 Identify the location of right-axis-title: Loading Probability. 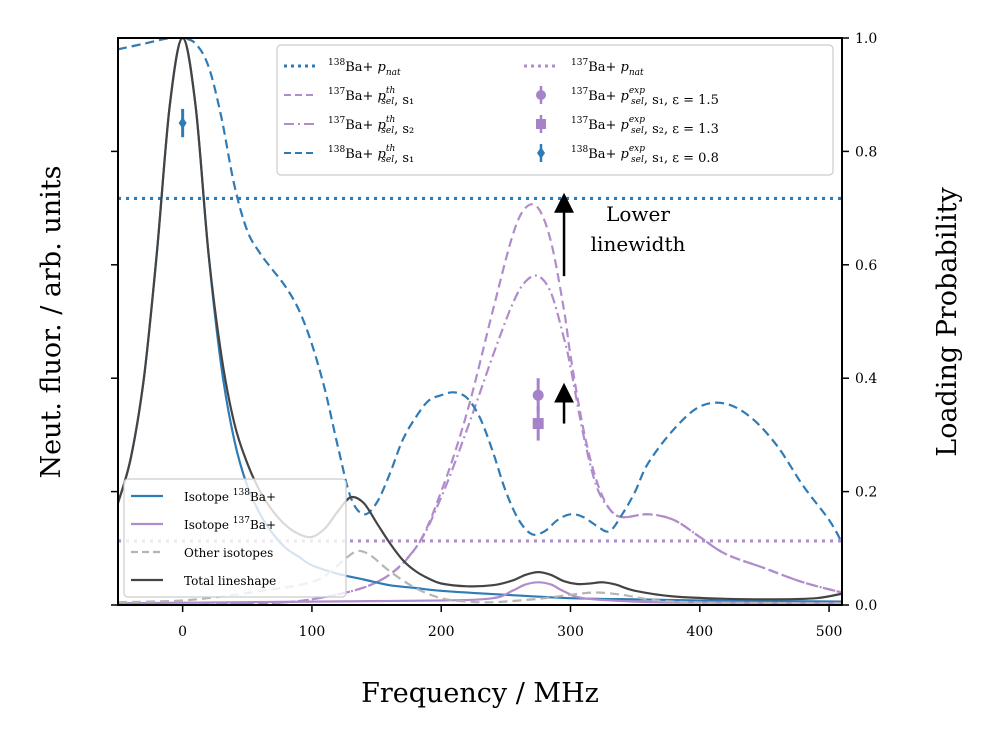
(947, 322).